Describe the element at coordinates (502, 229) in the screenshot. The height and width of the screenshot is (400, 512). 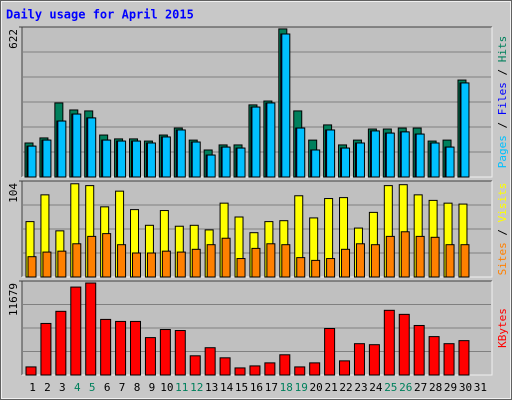
I see `legend: Sites / Visits` at that location.